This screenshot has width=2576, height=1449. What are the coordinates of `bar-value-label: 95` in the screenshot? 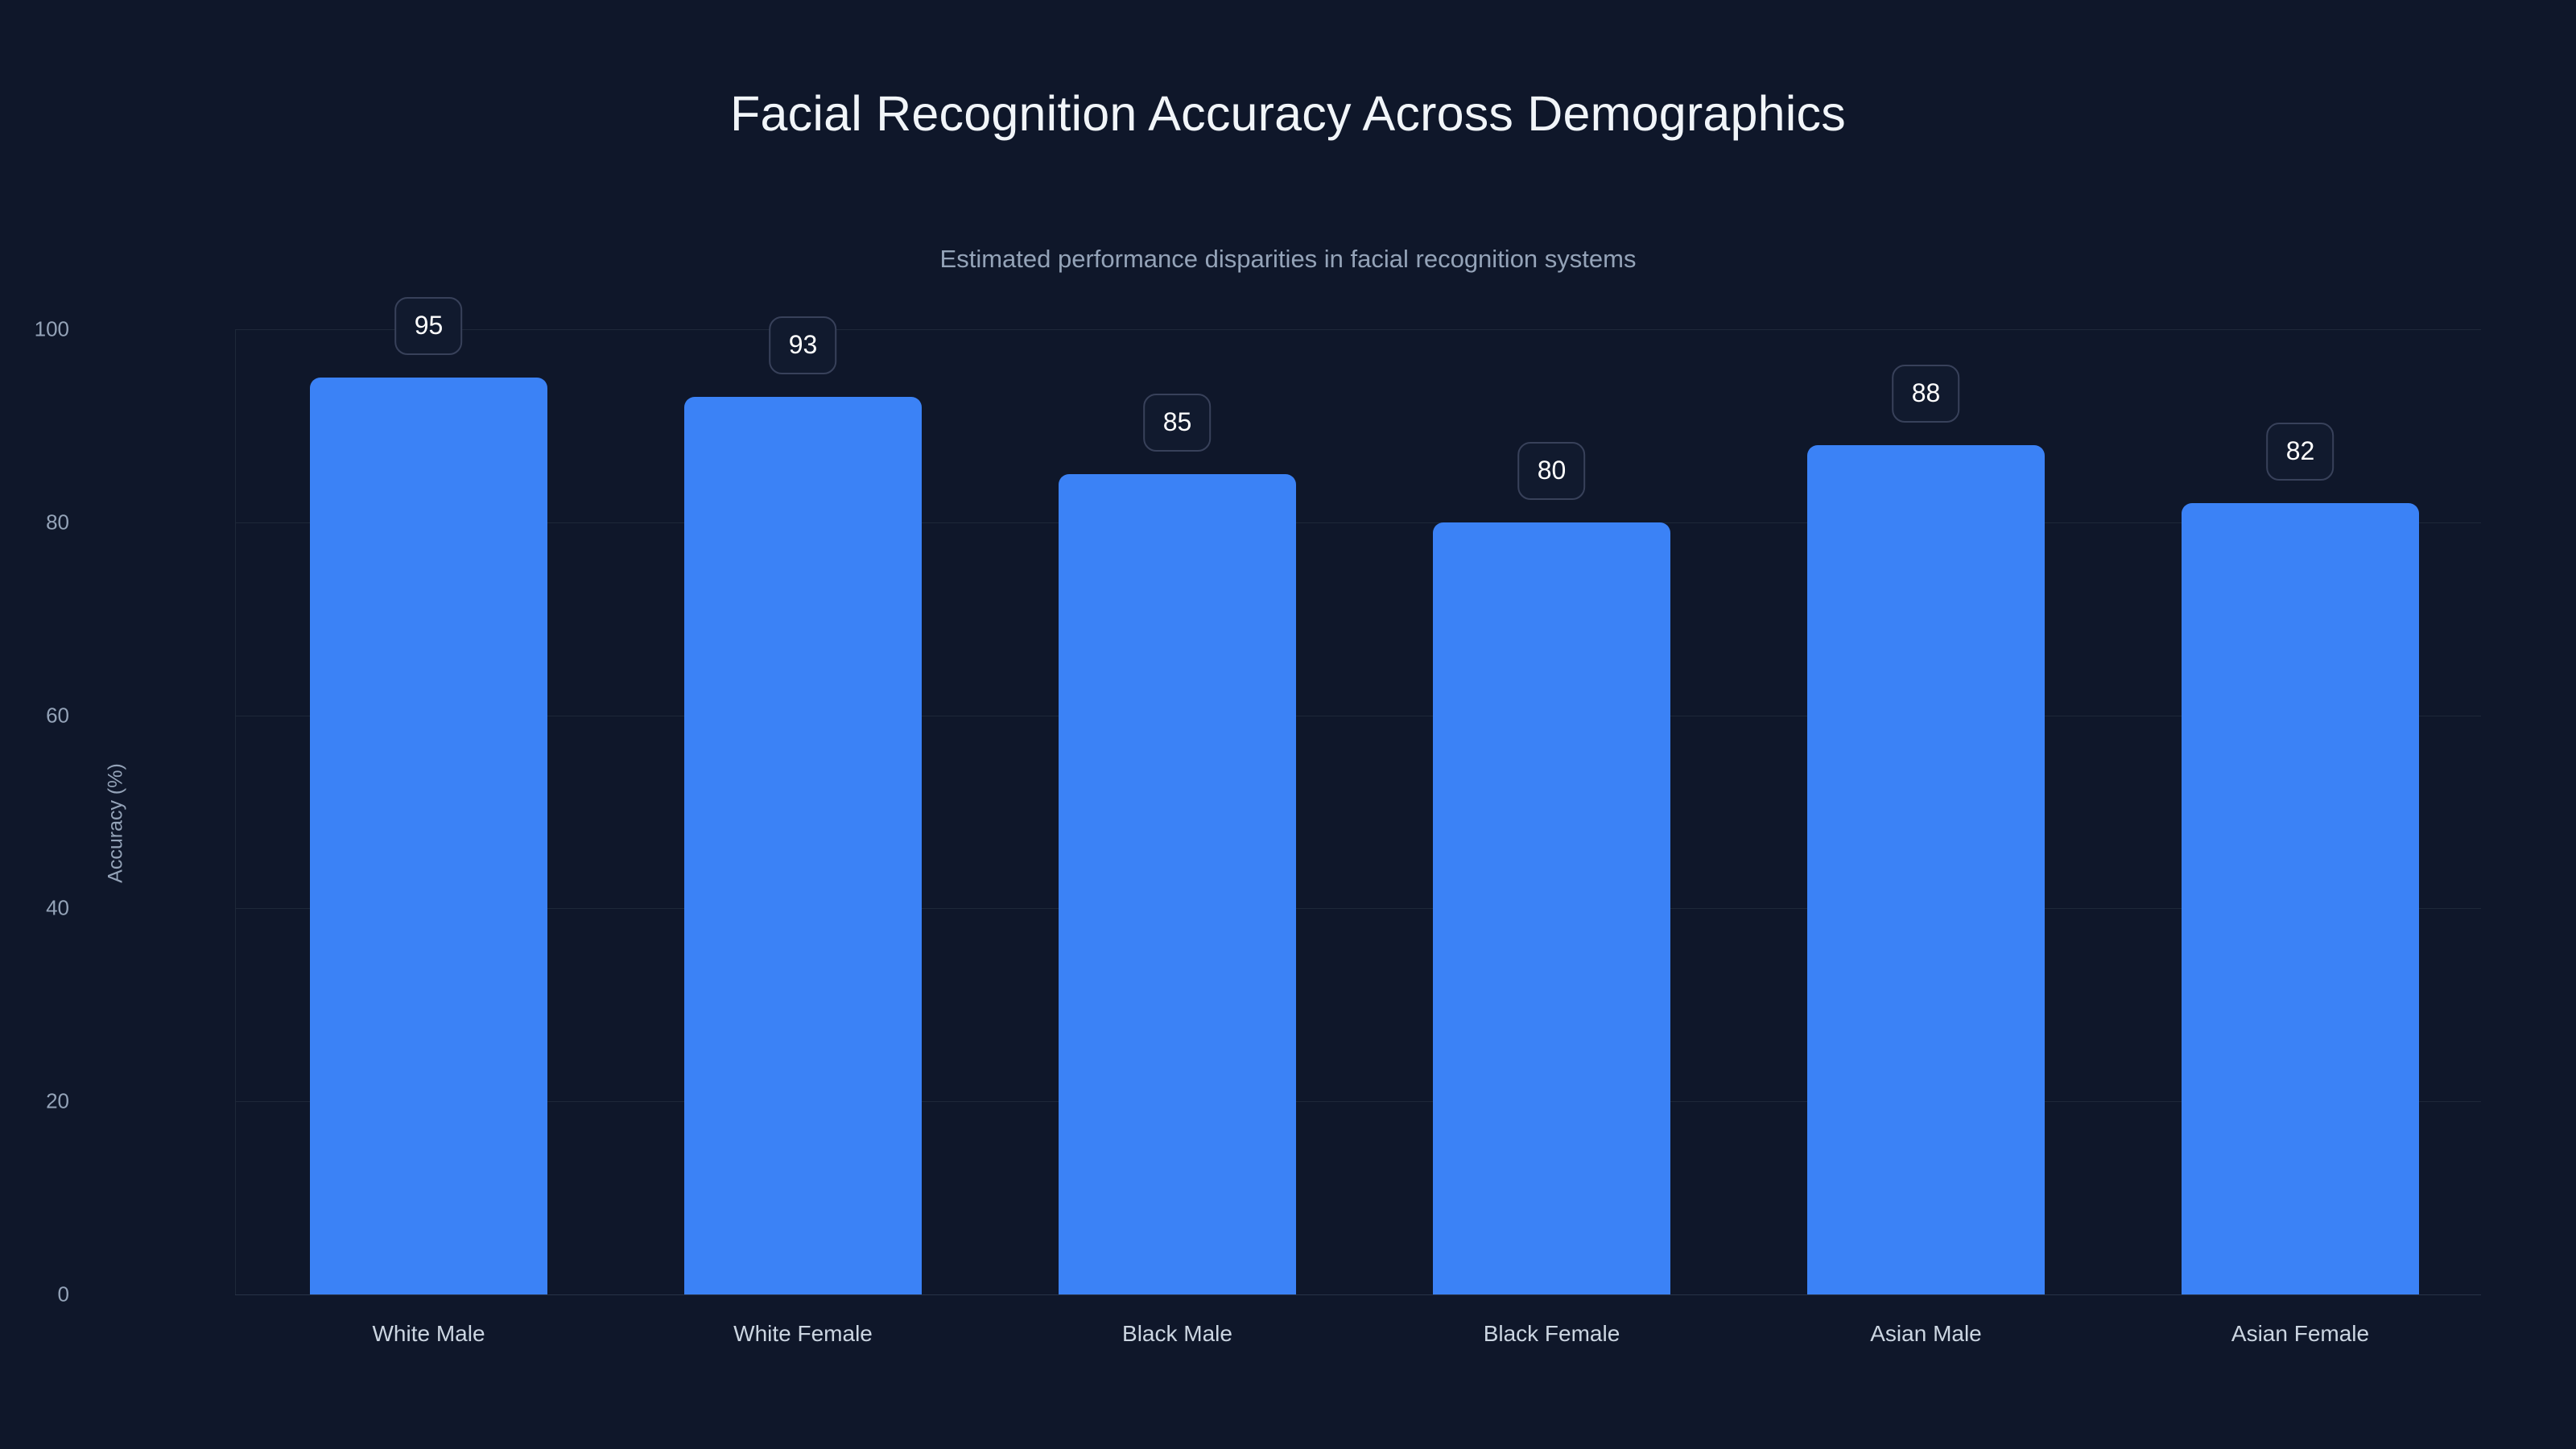 It's located at (428, 325).